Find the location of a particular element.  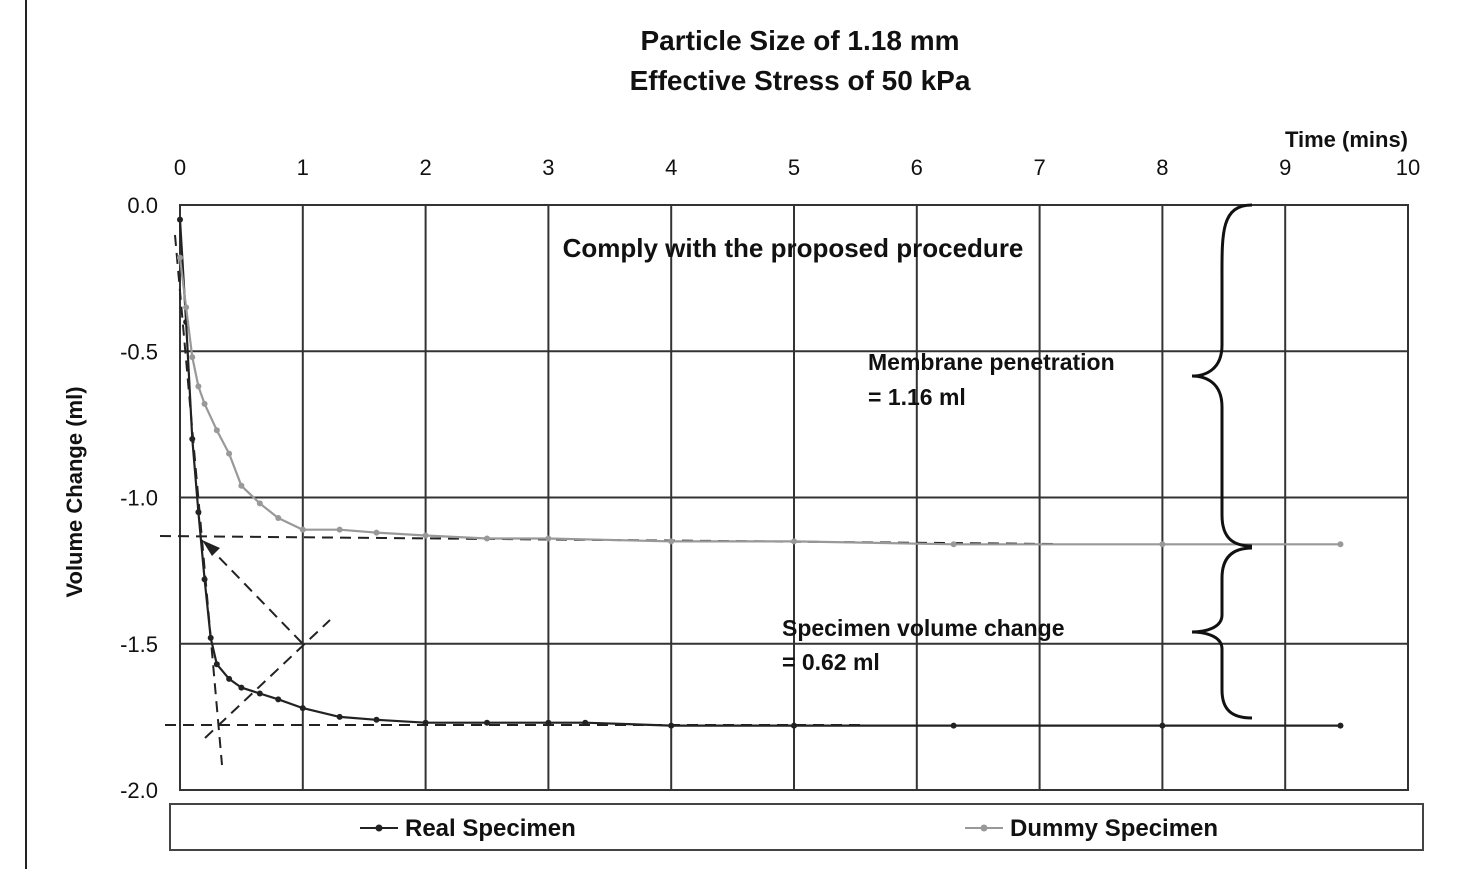

y-tick-label: 0.0 is located at coordinates (142, 205).